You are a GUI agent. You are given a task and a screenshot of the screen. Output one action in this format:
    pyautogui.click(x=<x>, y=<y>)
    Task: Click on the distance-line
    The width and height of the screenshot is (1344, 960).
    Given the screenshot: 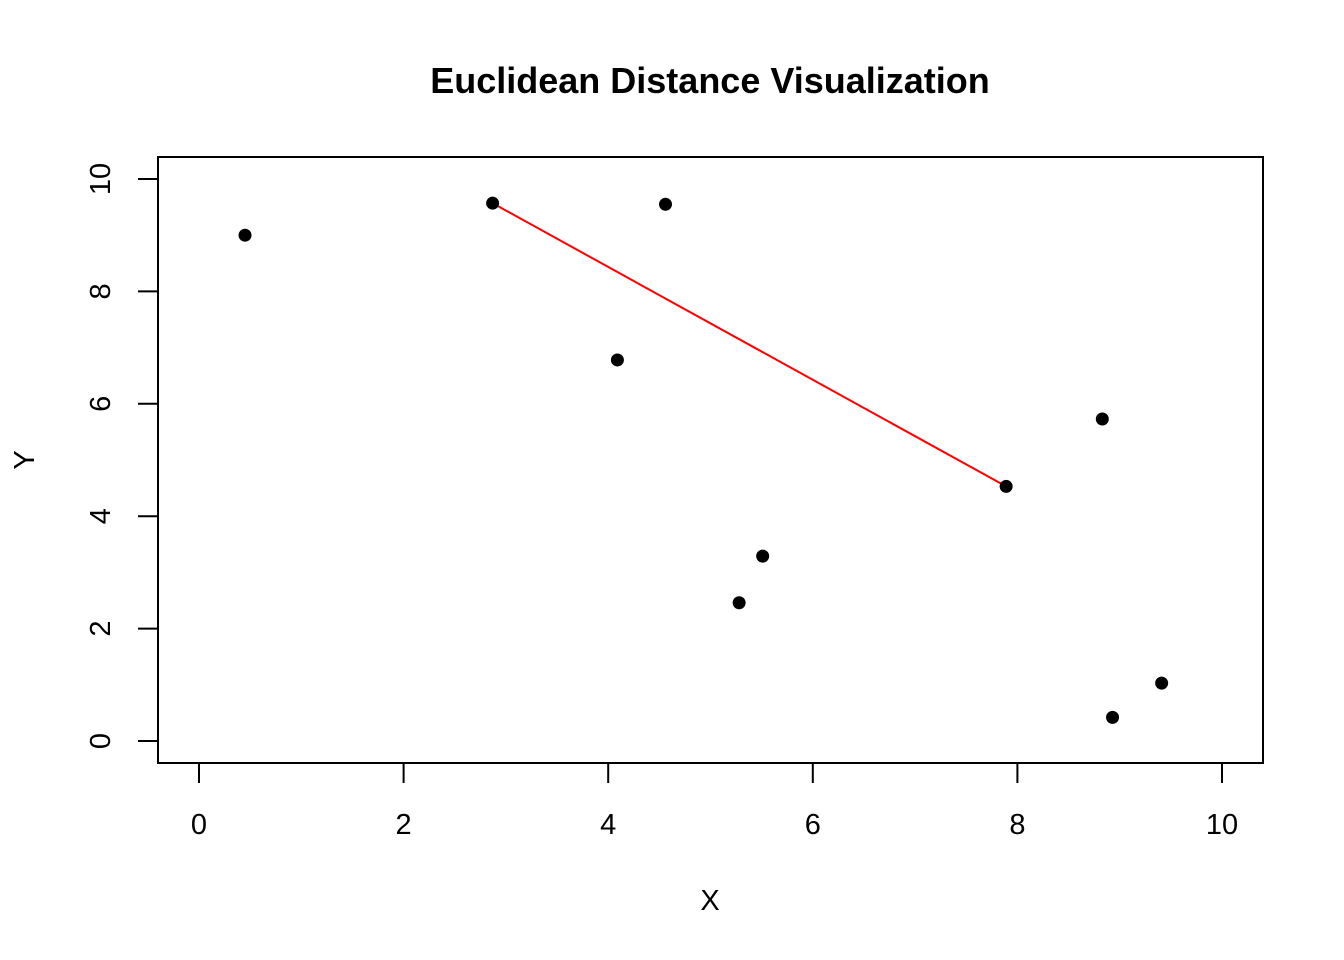 What is the action you would take?
    pyautogui.click(x=749, y=345)
    